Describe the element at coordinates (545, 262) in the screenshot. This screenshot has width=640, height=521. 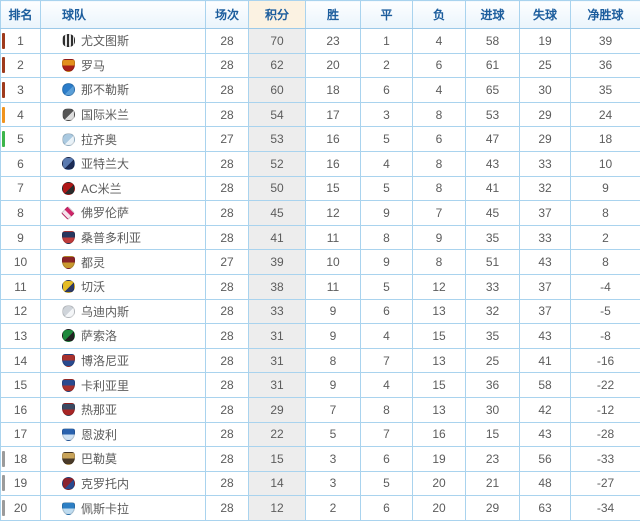
I see `goals-against-cell: 43` at that location.